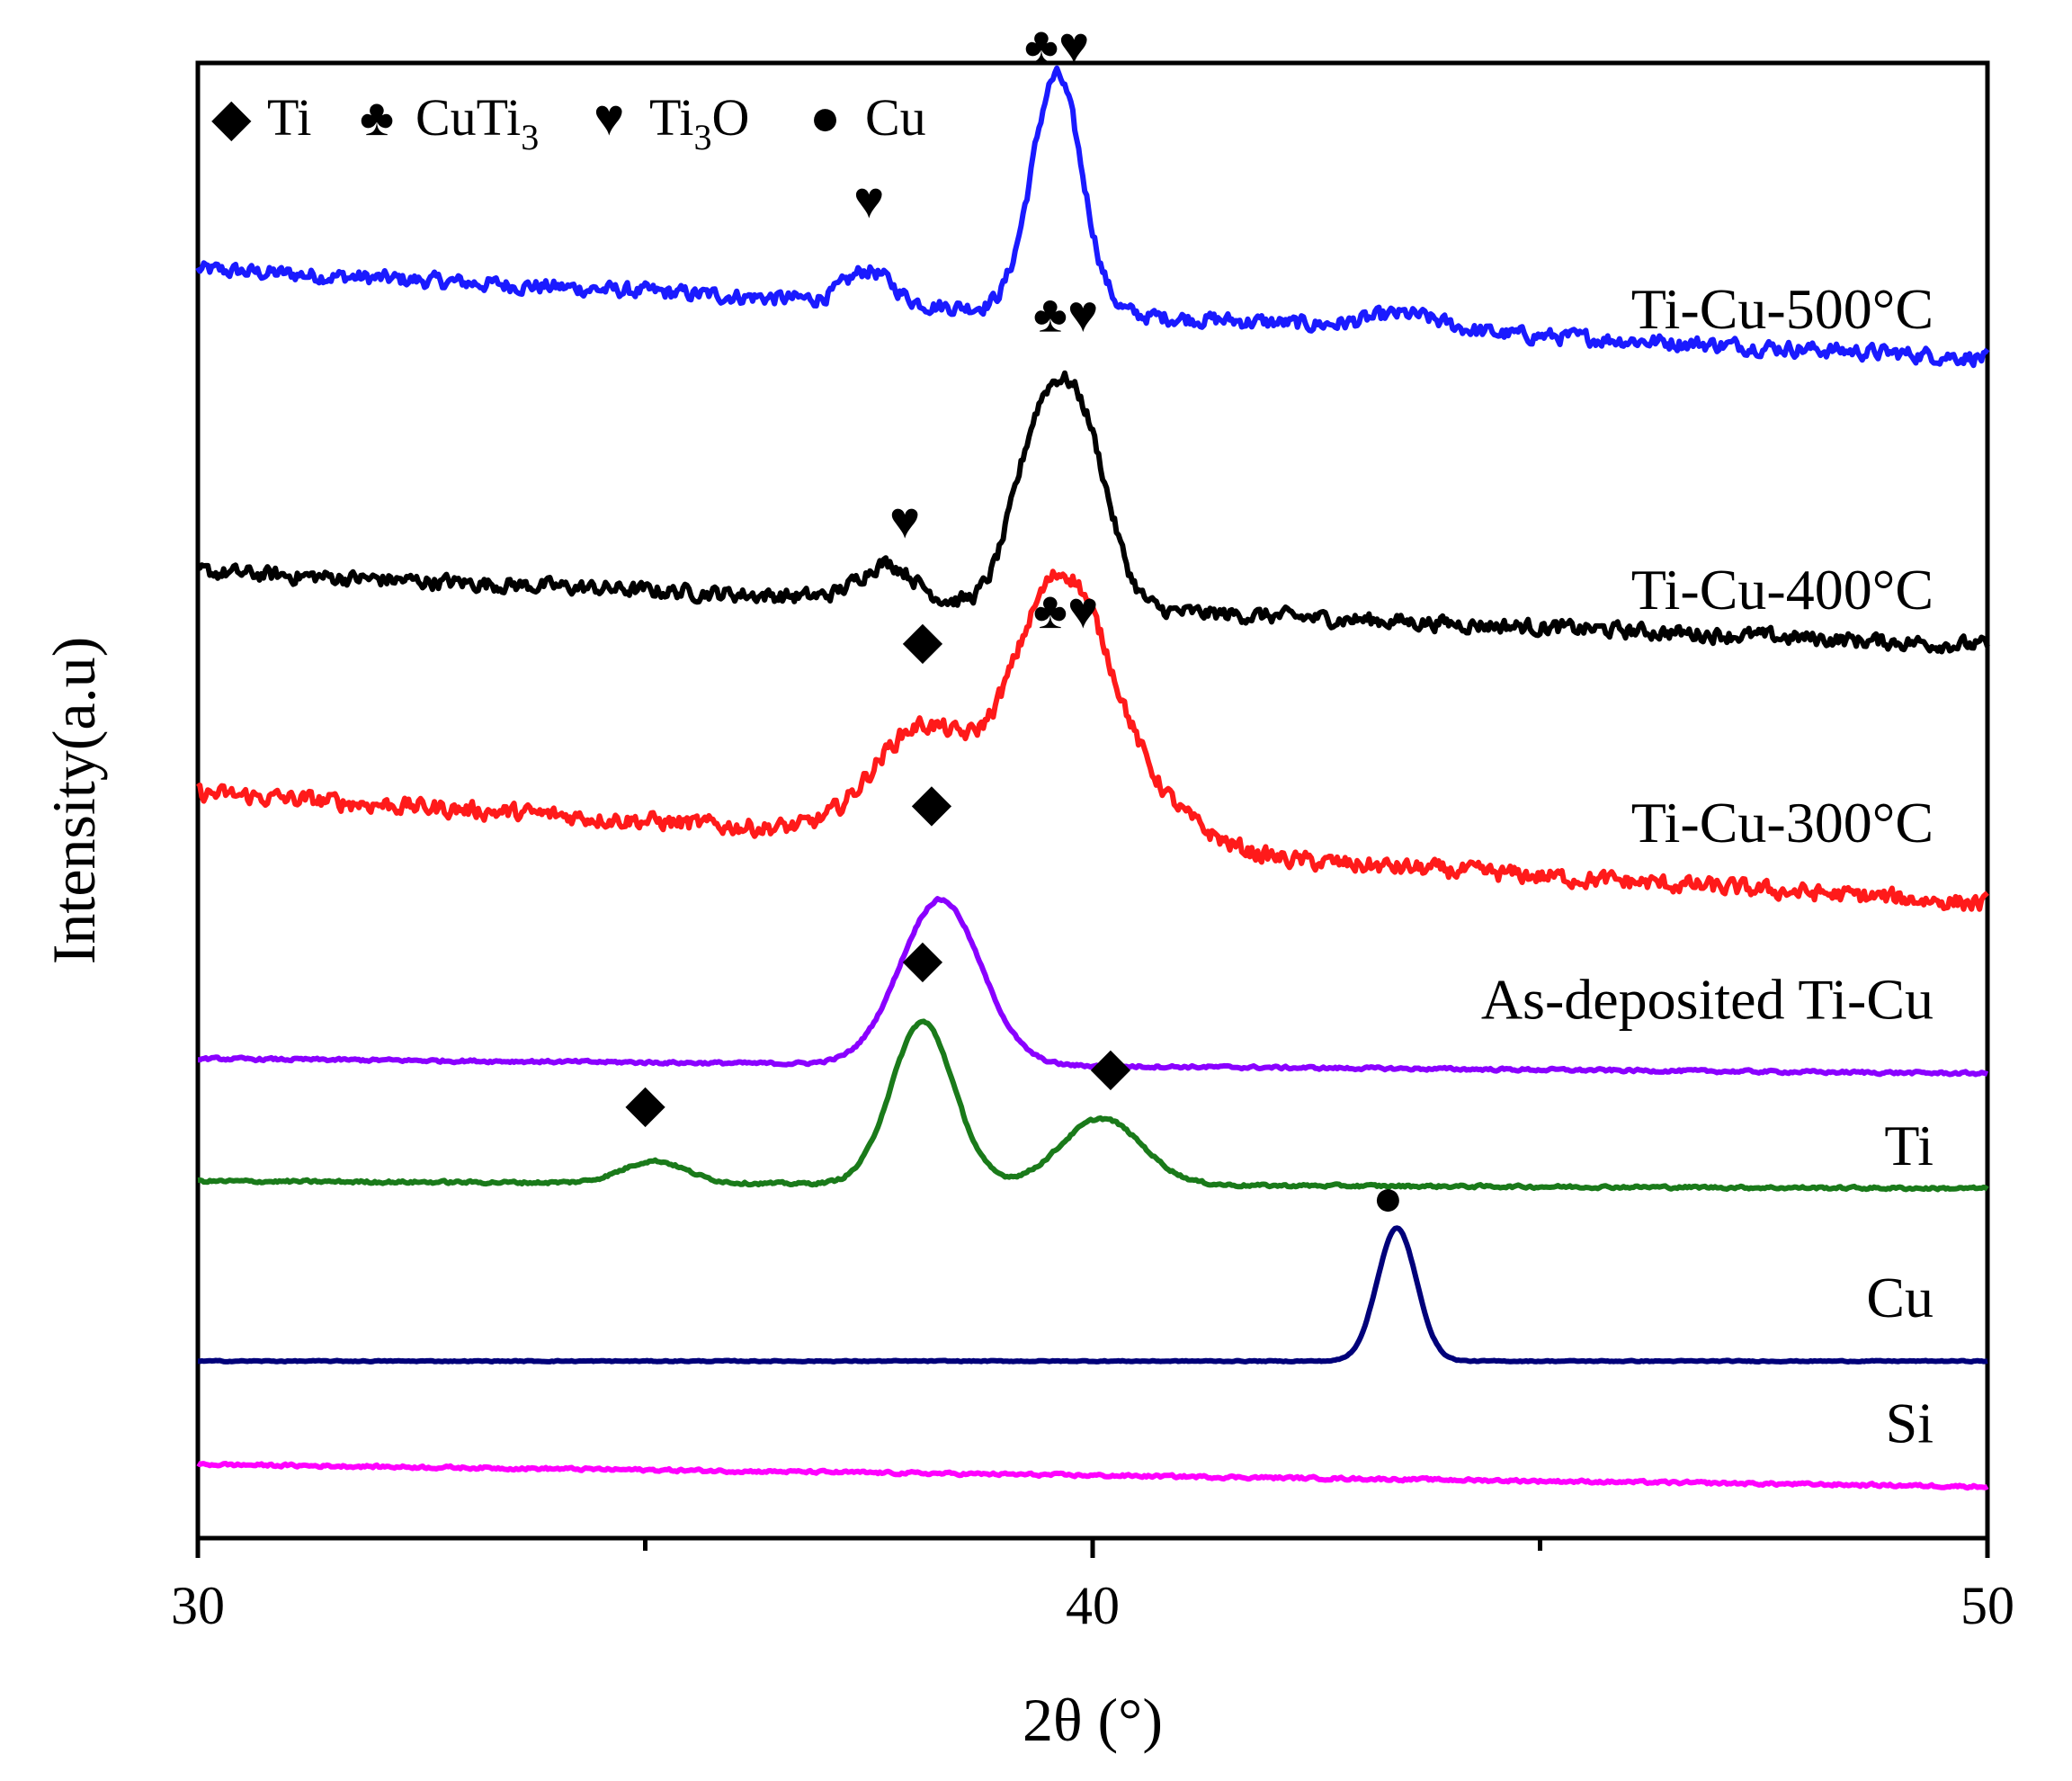 This screenshot has width=2072, height=1781. What do you see at coordinates (1092, 1295) in the screenshot?
I see `series-line-cu` at bounding box center [1092, 1295].